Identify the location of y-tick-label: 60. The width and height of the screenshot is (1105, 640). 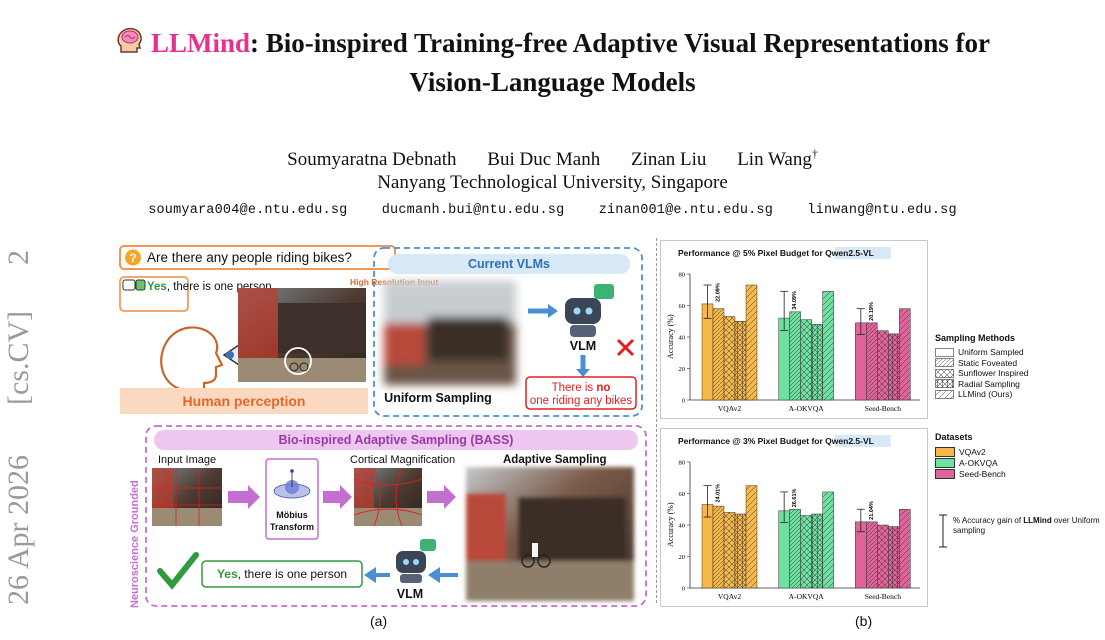
(682, 306).